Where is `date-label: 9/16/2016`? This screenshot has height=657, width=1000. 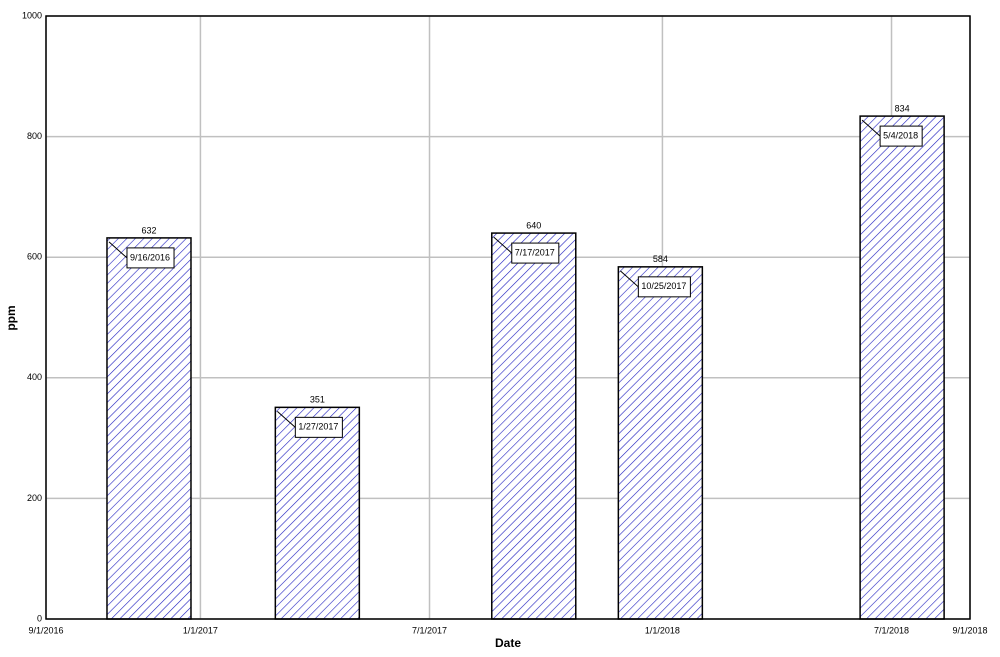 date-label: 9/16/2016 is located at coordinates (150, 257).